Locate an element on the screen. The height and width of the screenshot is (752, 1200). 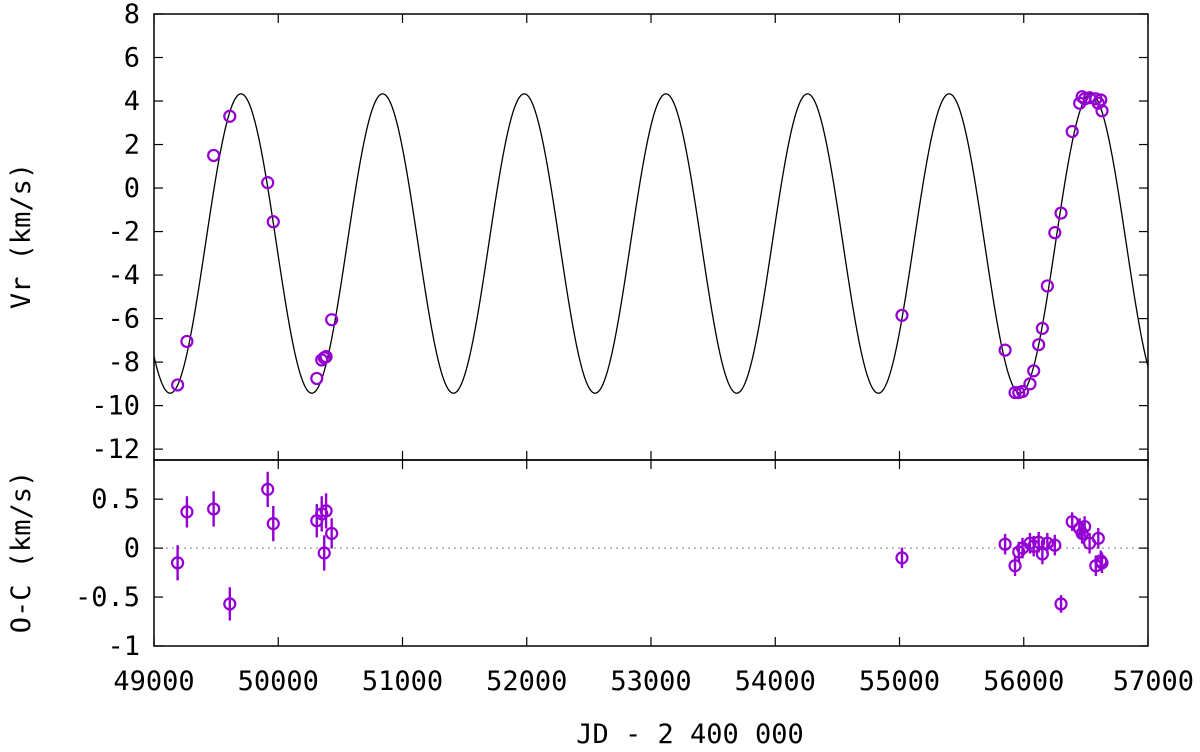
y-tick-label: -1 is located at coordinates (123, 646).